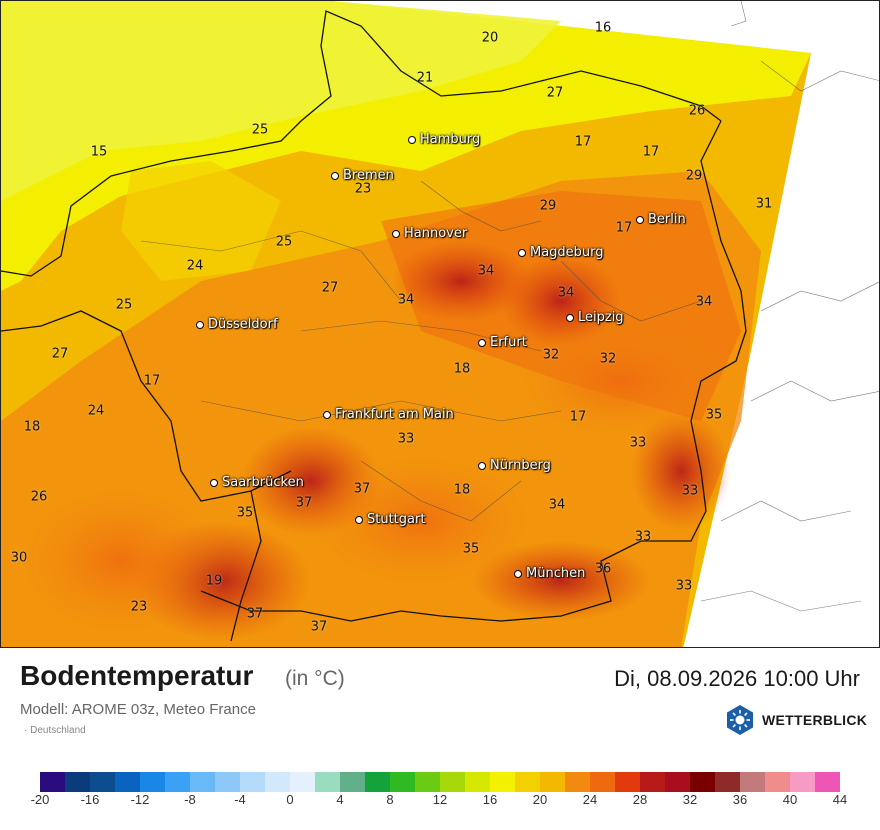  I want to click on city-name: Erfurt, so click(508, 342).